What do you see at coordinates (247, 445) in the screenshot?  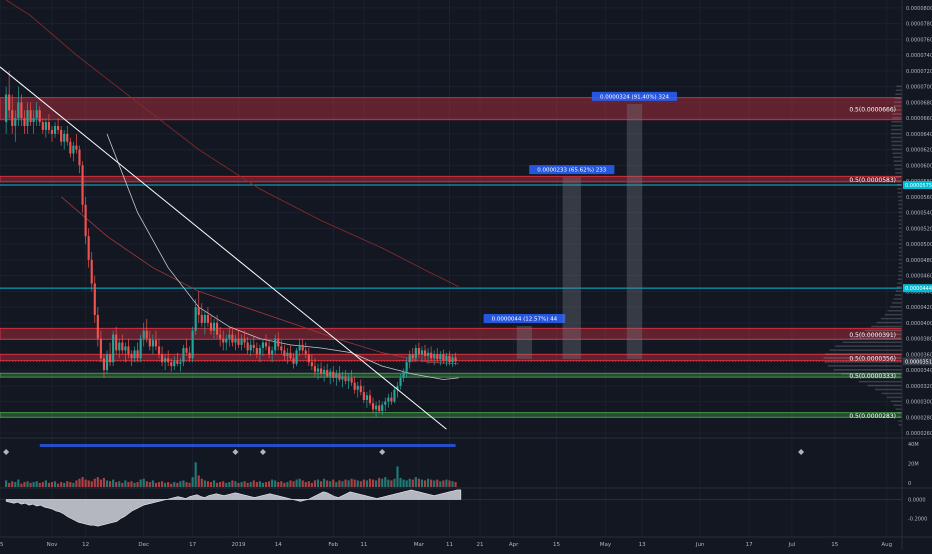 I see `signal-strip` at bounding box center [247, 445].